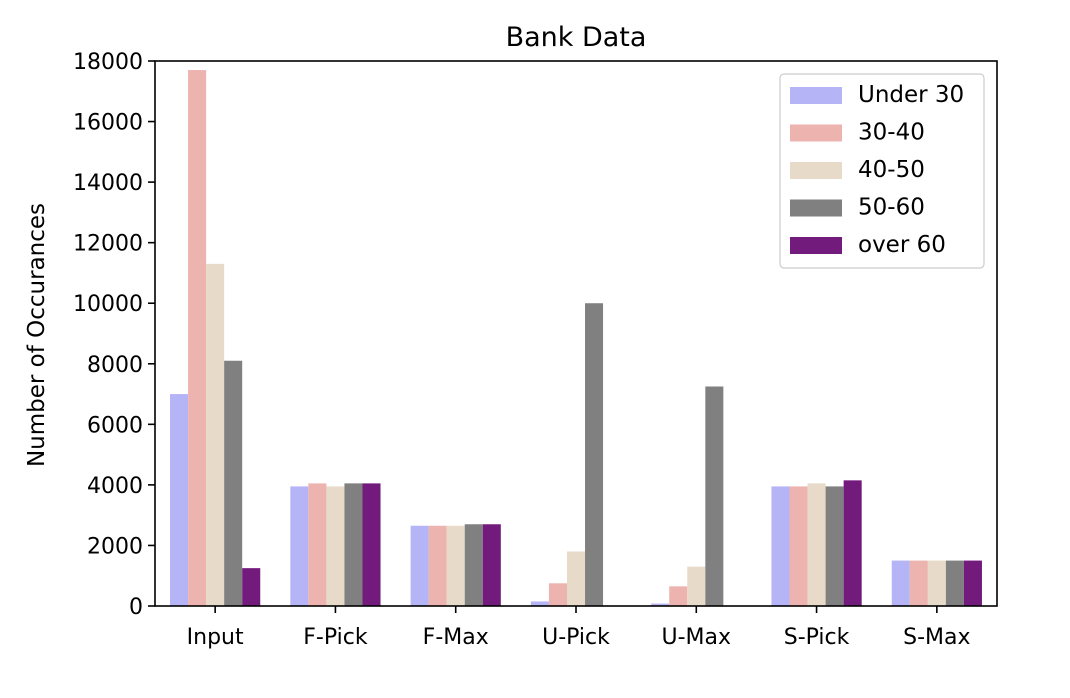 The width and height of the screenshot is (1070, 698). What do you see at coordinates (697, 637) in the screenshot?
I see `x-tick-label: U-Max` at bounding box center [697, 637].